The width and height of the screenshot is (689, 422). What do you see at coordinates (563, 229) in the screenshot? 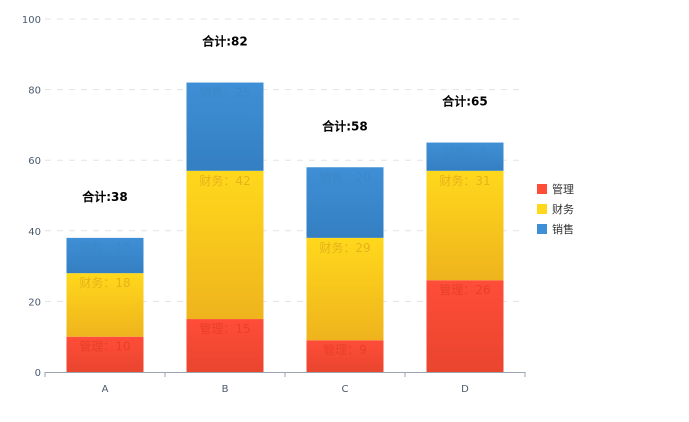
I see `legend-label: 销售` at bounding box center [563, 229].